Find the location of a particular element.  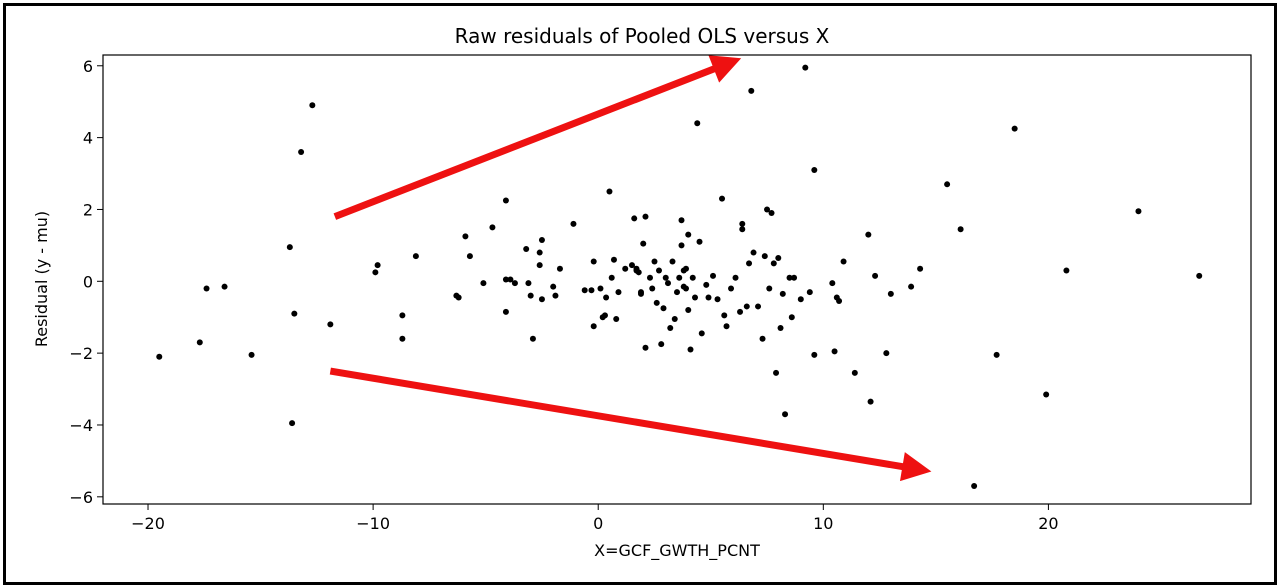

y-tick-label: 0 is located at coordinates (88, 281).